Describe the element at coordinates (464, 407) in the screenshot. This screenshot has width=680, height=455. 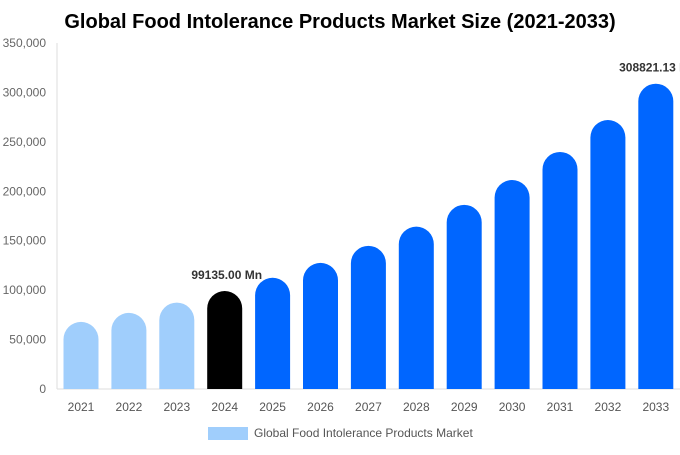
I see `x-tick-label: 2029` at that location.